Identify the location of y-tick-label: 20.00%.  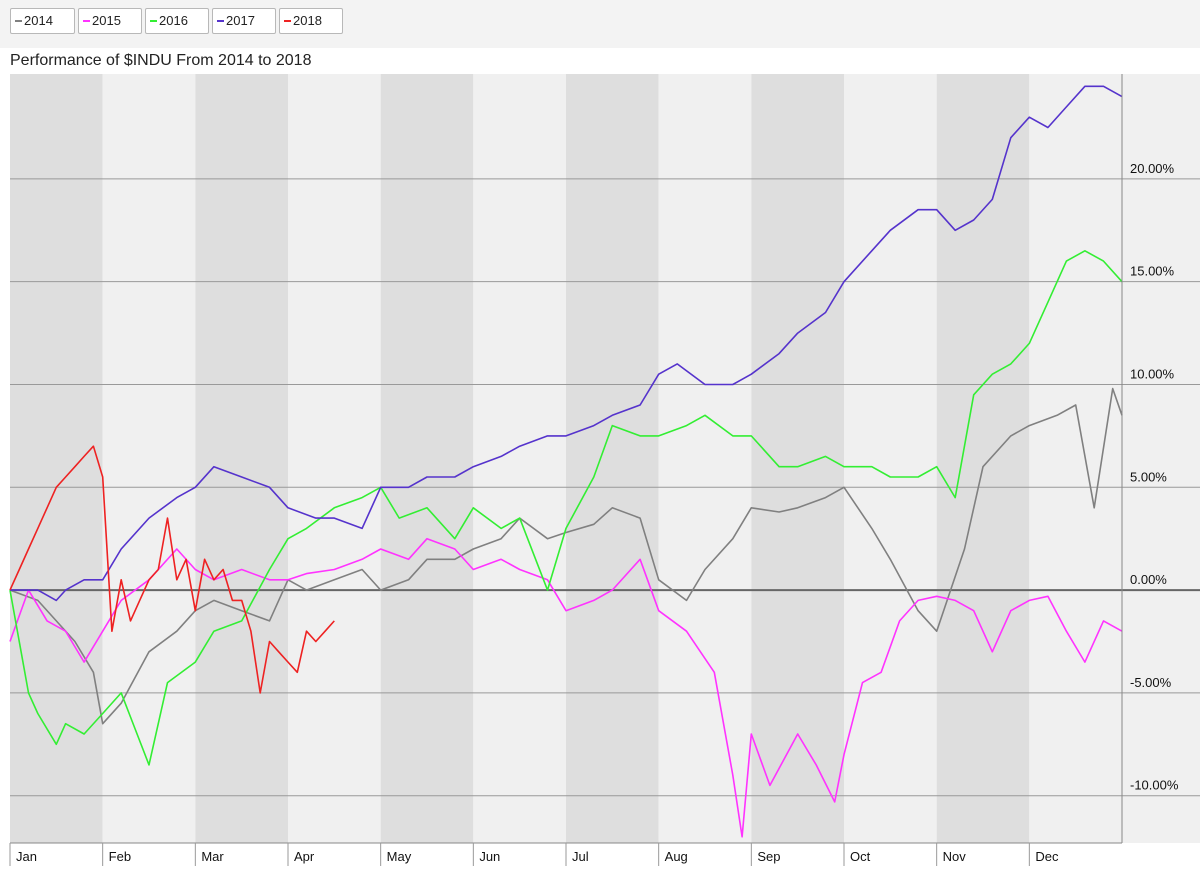
(1152, 168).